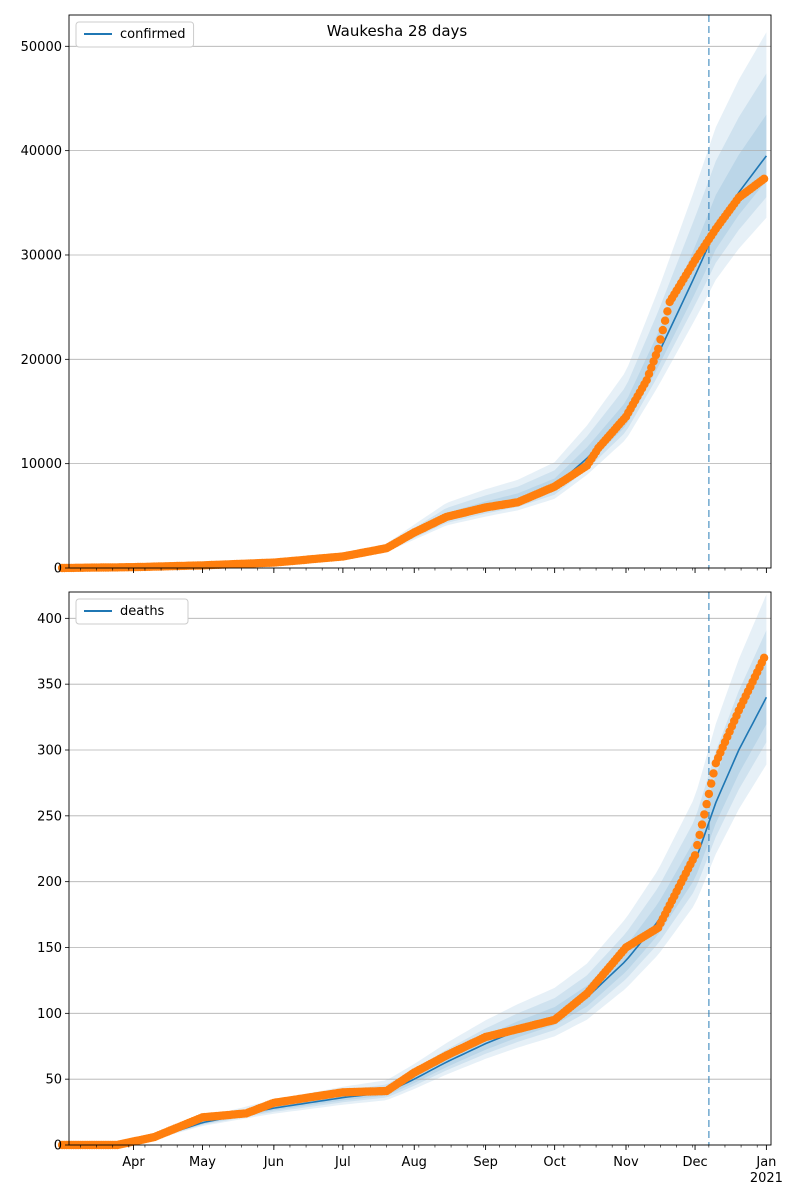 The width and height of the screenshot is (800, 1200). Describe the element at coordinates (765, 1162) in the screenshot. I see `x-tick-label: Jan` at that location.